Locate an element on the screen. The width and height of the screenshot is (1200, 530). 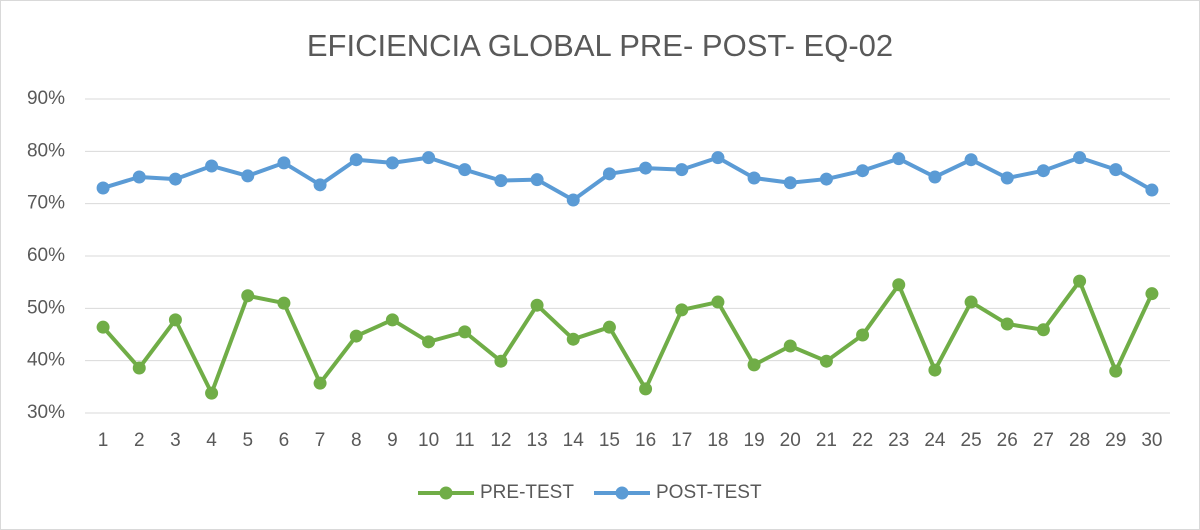
x-tick-label: 11 is located at coordinates (465, 440).